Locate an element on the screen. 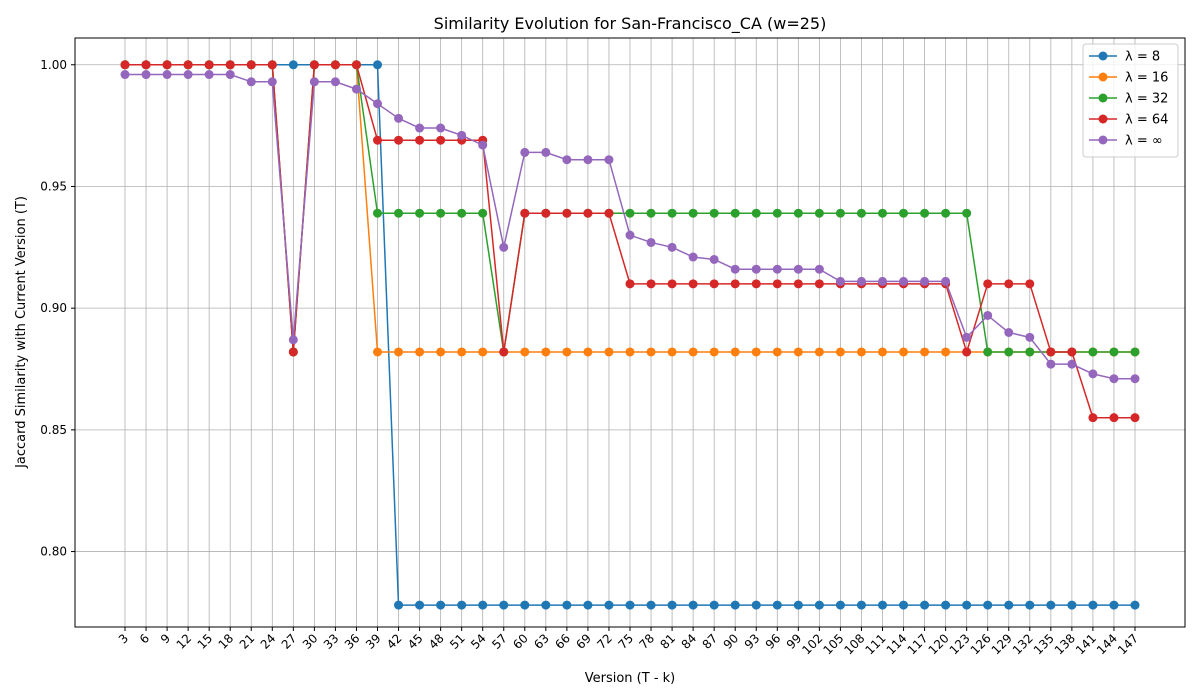  x-tick-label: 3 is located at coordinates (123, 638).